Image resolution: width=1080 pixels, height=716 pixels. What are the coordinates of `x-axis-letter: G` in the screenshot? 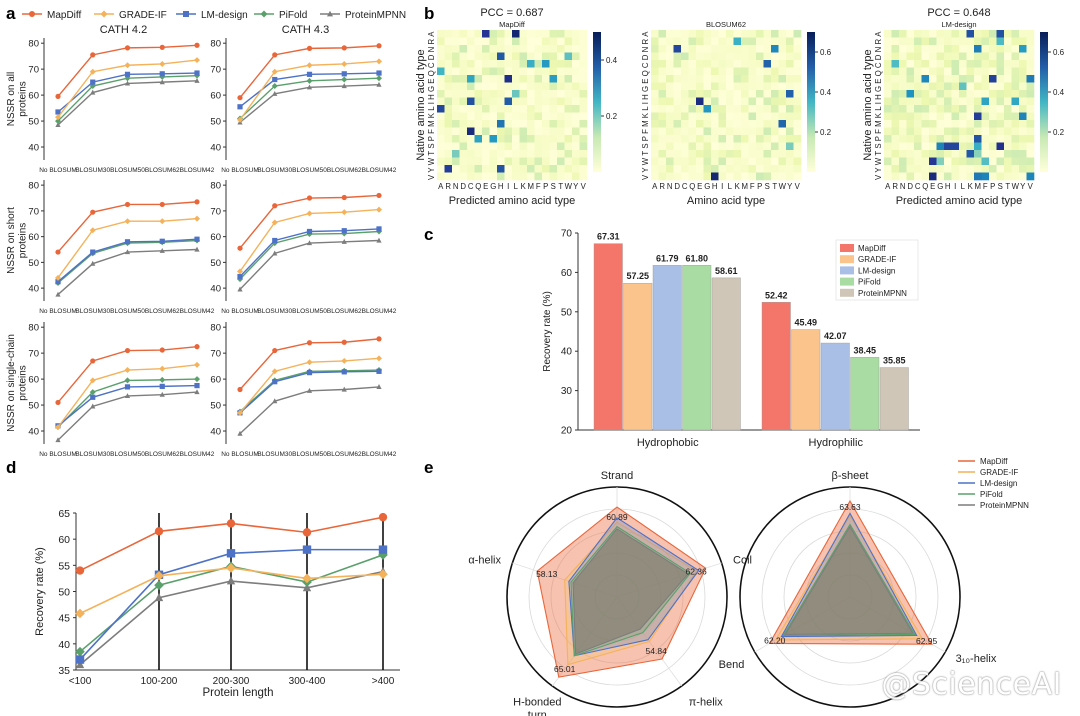 It's located at (940, 186).